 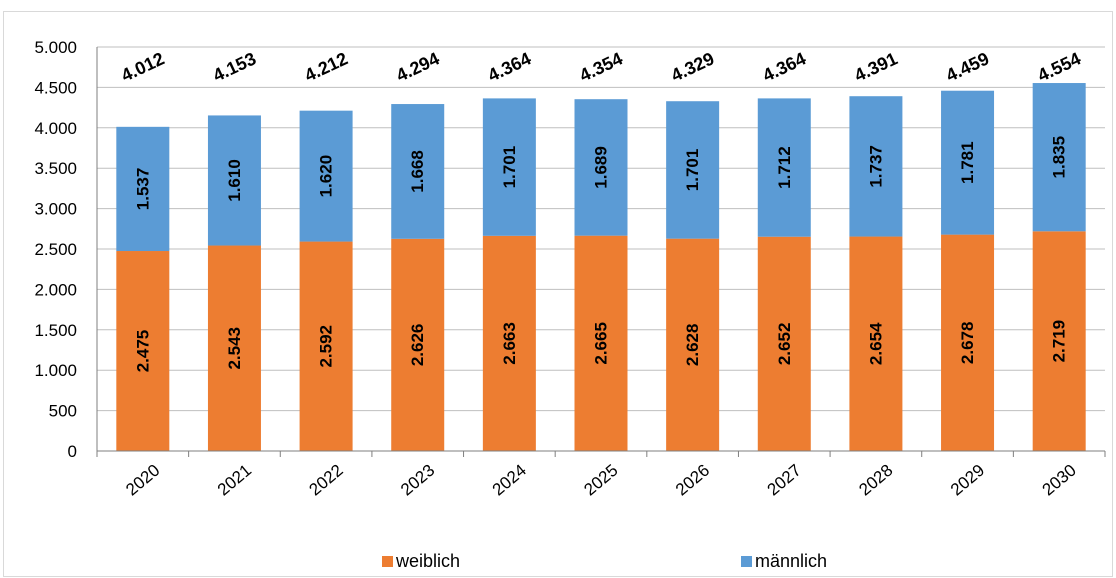 I want to click on total-label: 4.459, so click(x=967, y=66).